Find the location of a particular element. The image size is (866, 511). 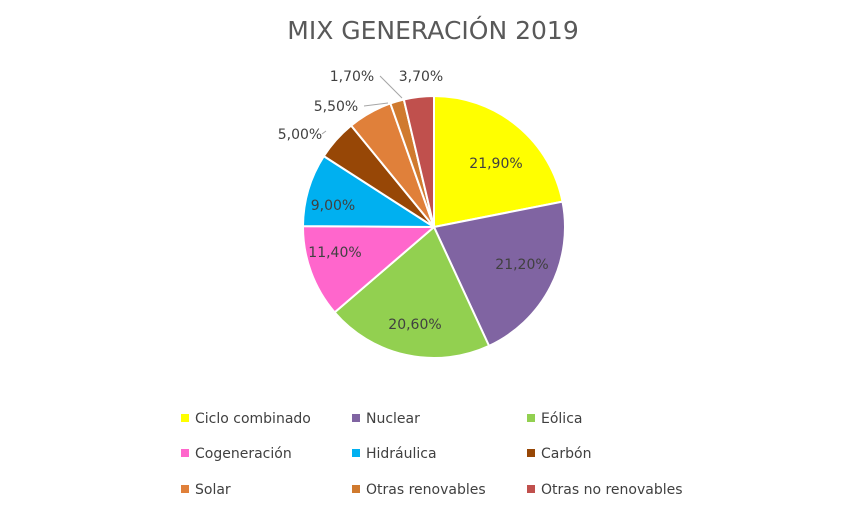

legend-label-otras-renovables: Otras renovables is located at coordinates (426, 490).